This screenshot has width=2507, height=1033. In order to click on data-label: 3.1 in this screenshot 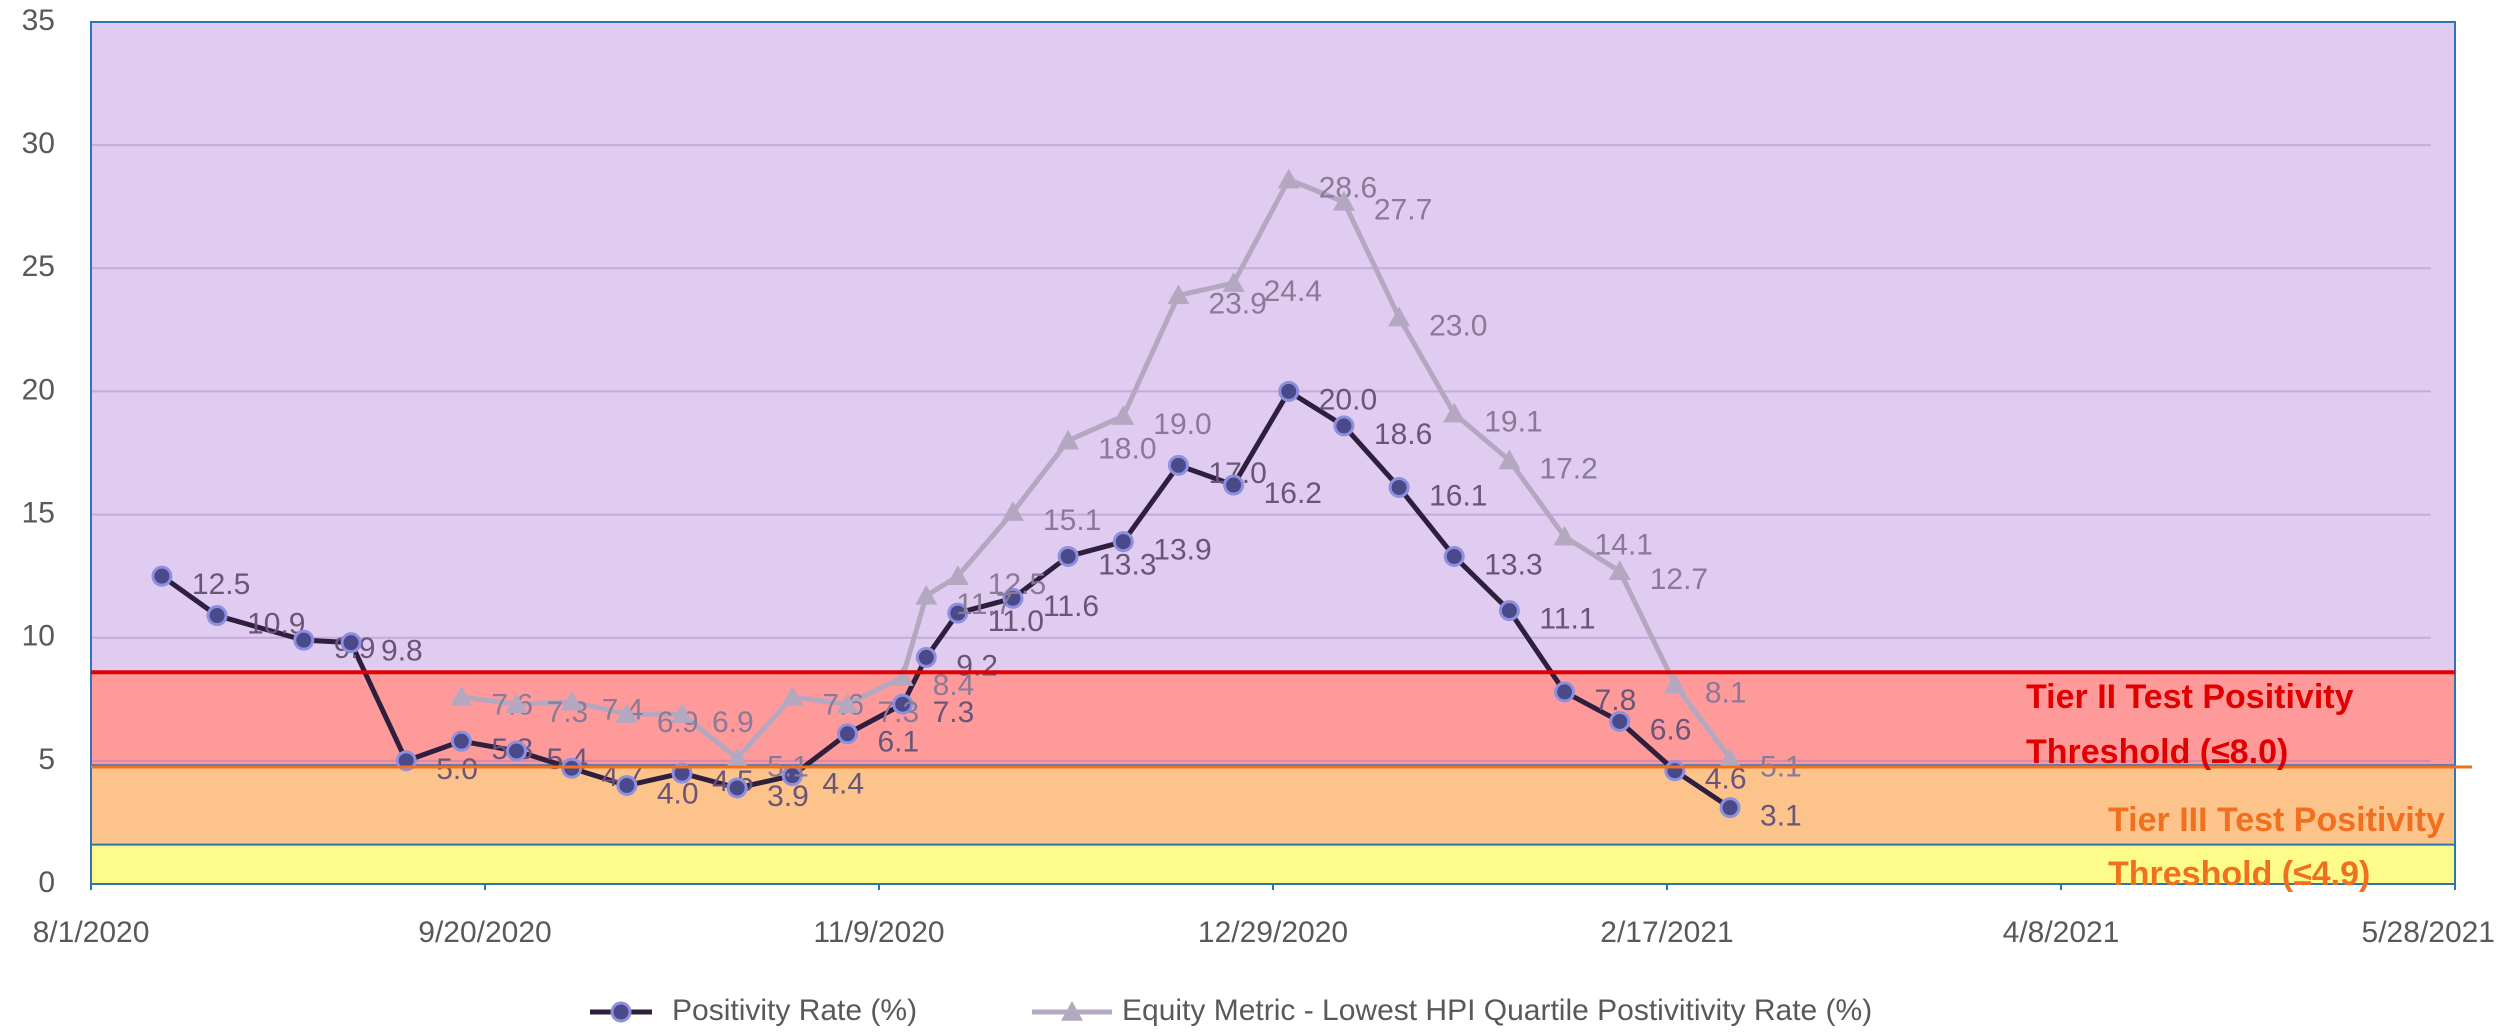, I will do `click(1781, 816)`.